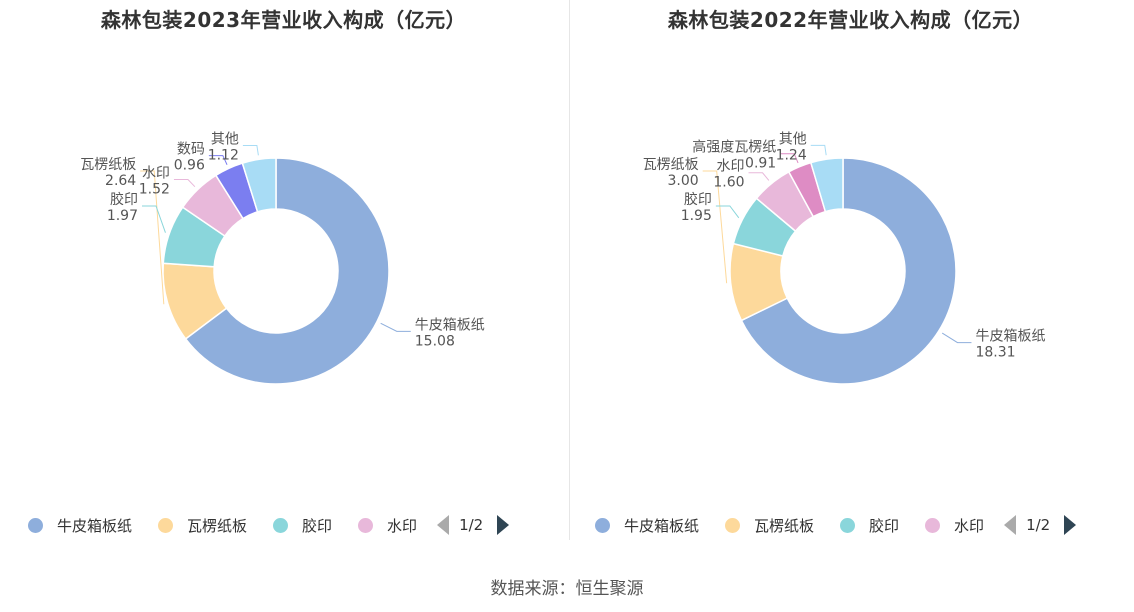 The image size is (1134, 612). What do you see at coordinates (569, 270) in the screenshot?
I see `panel-divider` at bounding box center [569, 270].